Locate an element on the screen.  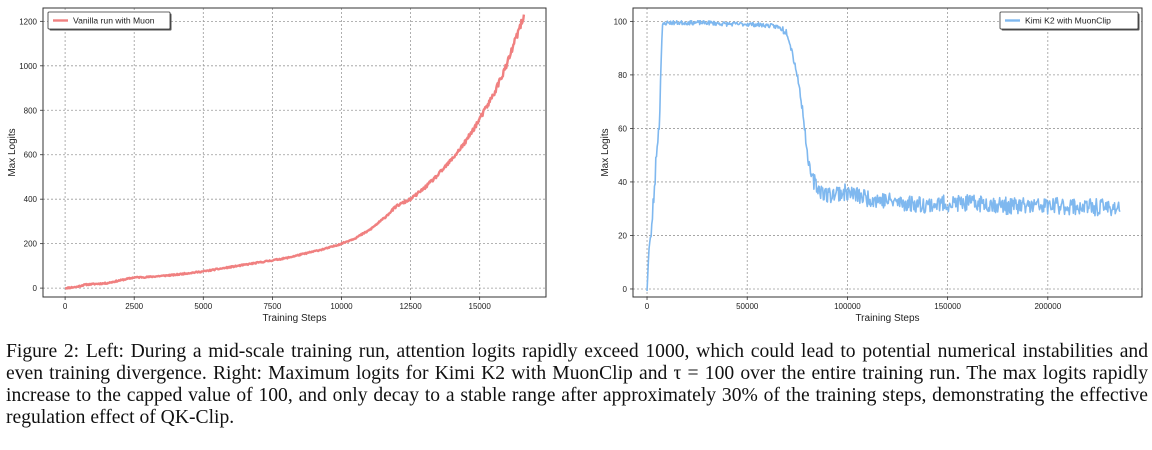
x-tick-label: 150000 is located at coordinates (947, 306).